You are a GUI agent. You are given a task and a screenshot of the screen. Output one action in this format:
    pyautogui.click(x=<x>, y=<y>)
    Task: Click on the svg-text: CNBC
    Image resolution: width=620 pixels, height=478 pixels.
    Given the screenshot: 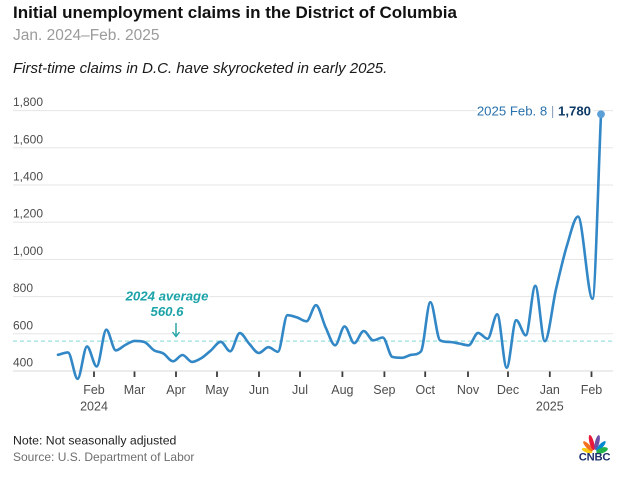 What is the action you would take?
    pyautogui.click(x=595, y=458)
    